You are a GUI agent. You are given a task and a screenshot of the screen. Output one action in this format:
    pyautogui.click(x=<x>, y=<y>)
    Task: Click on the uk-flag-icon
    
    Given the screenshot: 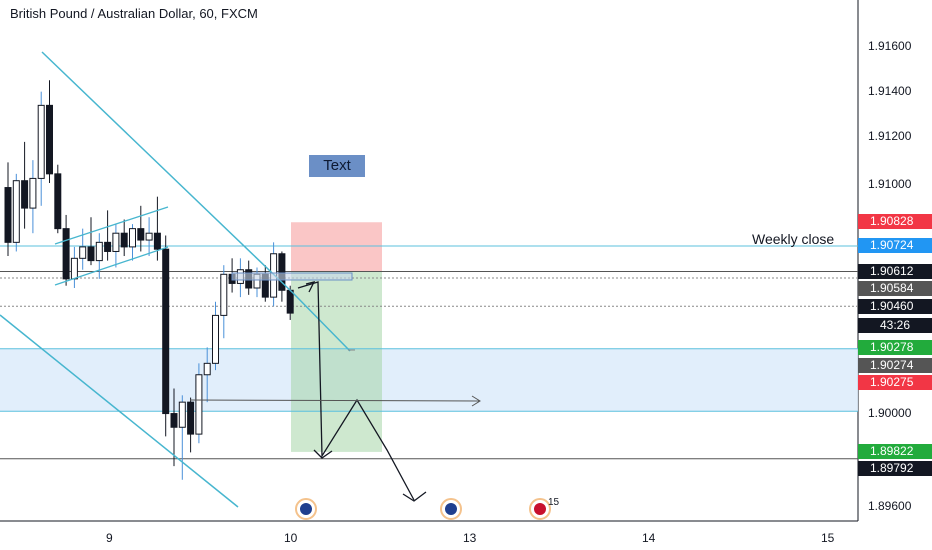 What is the action you would take?
    pyautogui.click(x=540, y=509)
    